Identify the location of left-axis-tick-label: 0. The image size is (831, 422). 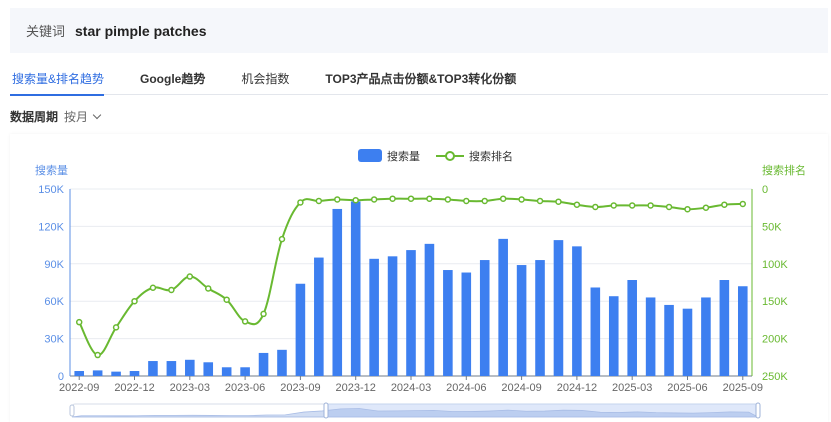
(61, 377).